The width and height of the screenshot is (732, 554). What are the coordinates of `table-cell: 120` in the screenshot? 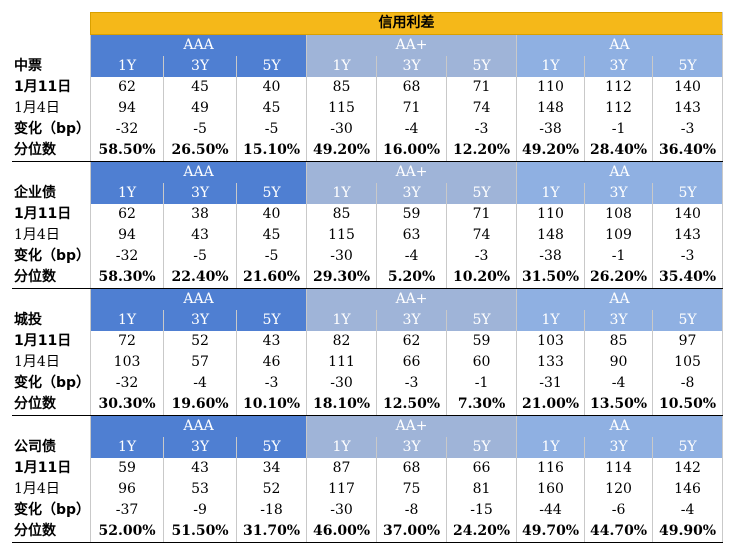 It's located at (619, 489).